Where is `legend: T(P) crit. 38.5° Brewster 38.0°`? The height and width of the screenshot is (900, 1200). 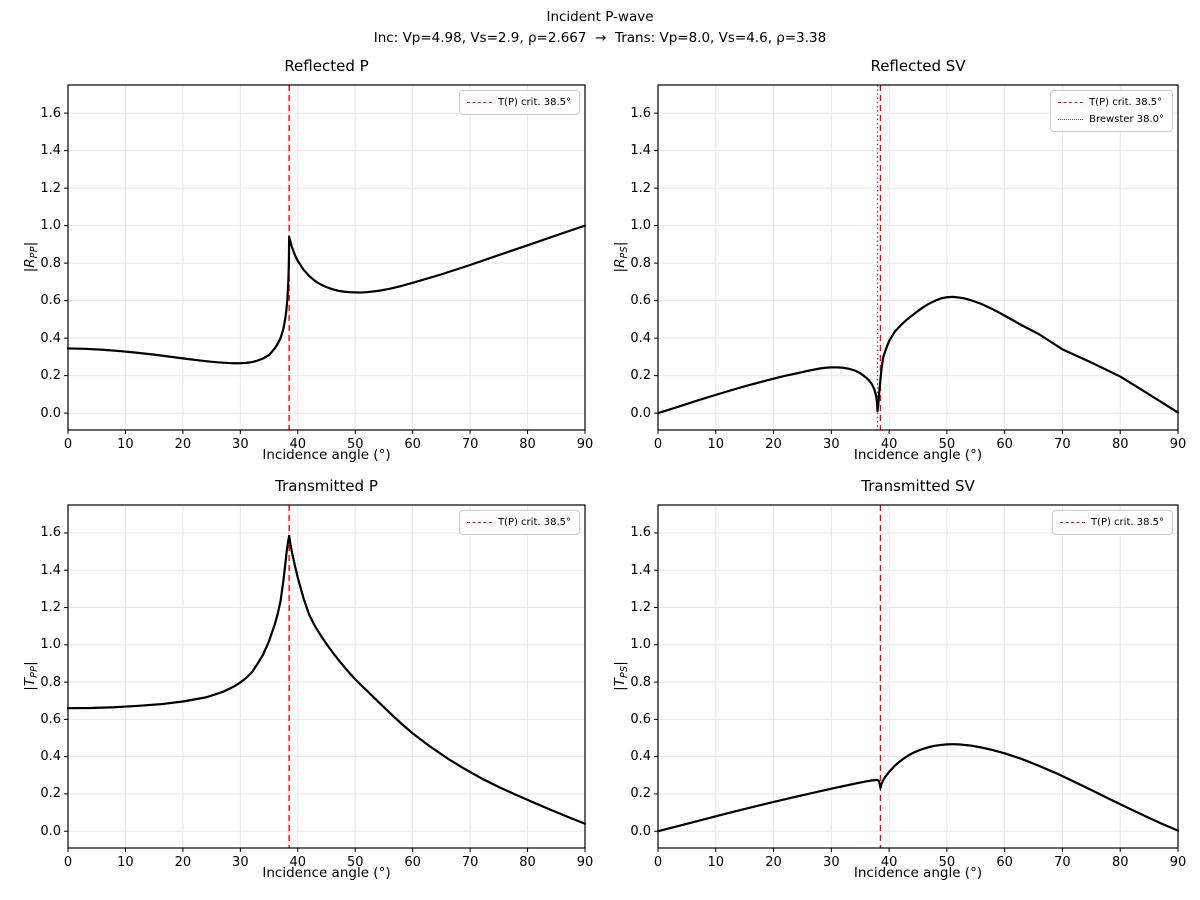
legend: T(P) crit. 38.5° Brewster 38.0° is located at coordinates (1111, 111).